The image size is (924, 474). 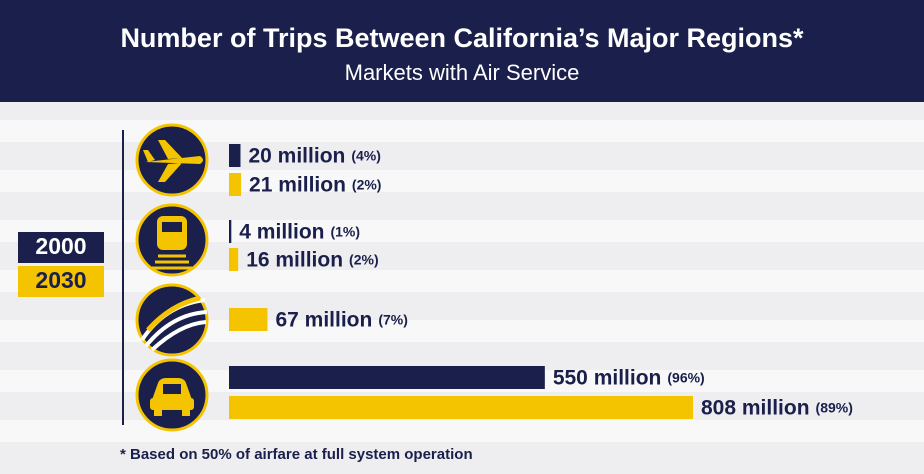 I want to click on legend-label: 2000, so click(x=60, y=246).